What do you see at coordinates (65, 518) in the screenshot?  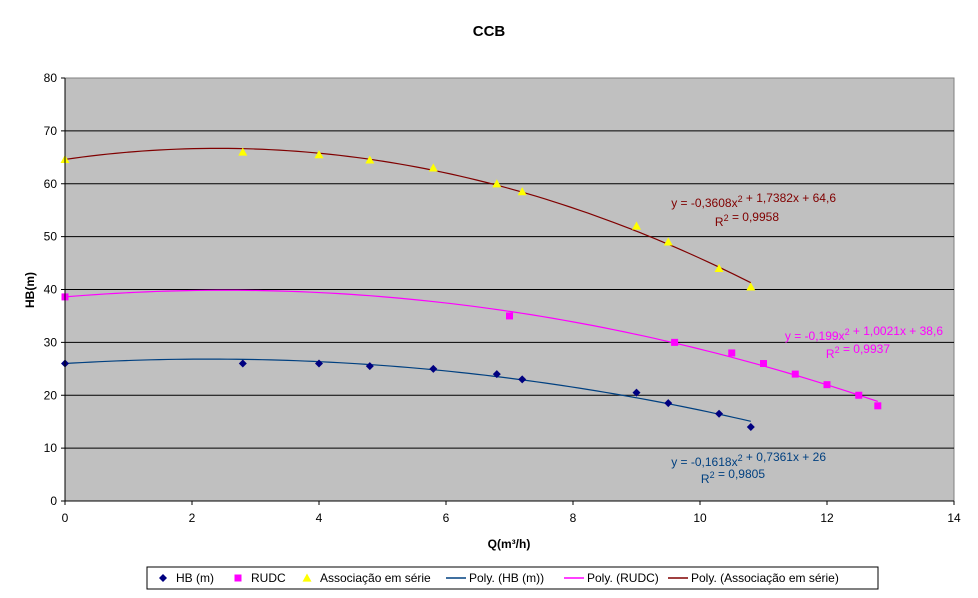 I see `x-tick-label: 0` at bounding box center [65, 518].